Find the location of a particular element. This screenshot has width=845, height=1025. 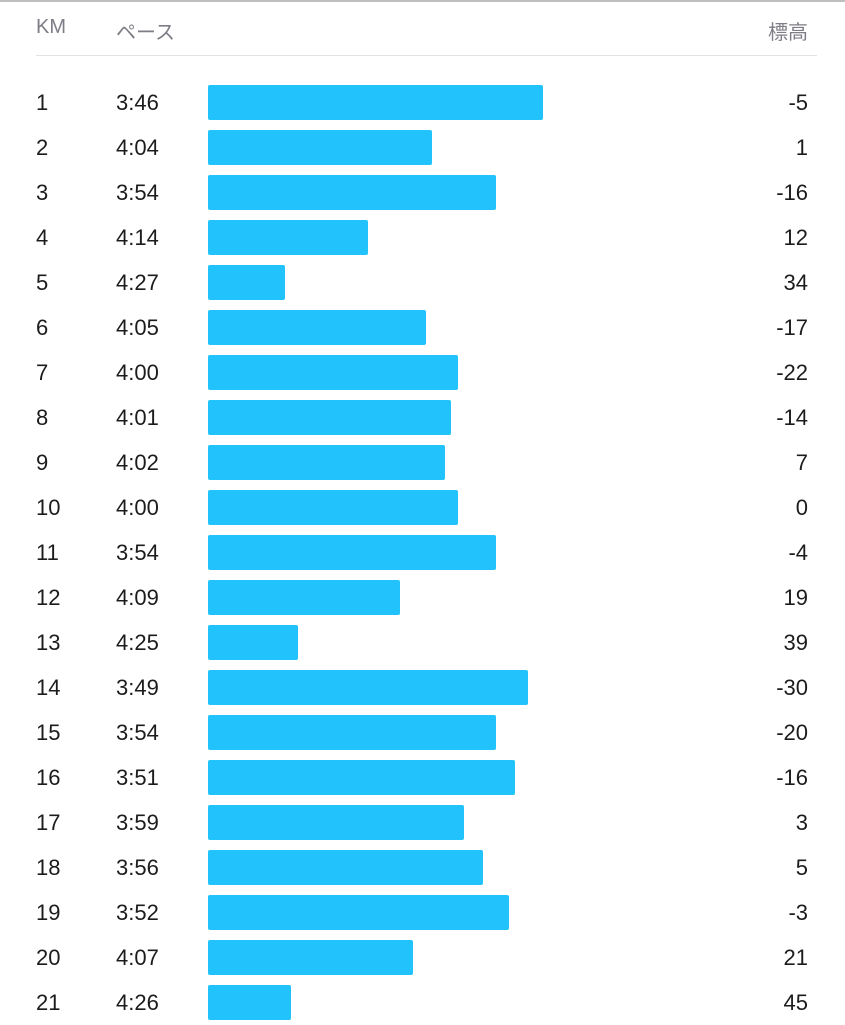

split-pace: 4:01 is located at coordinates (137, 417).